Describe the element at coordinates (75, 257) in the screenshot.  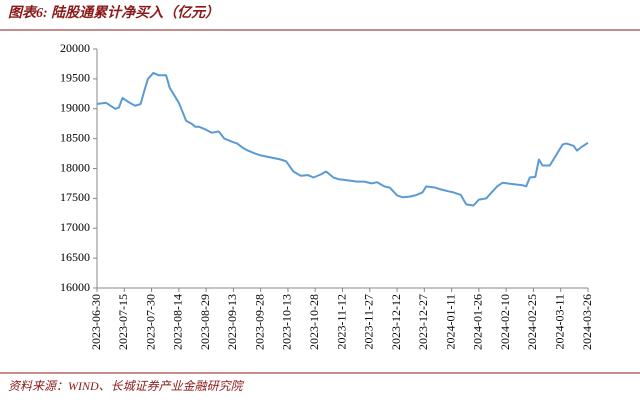
I see `y-tick-label: 16500` at that location.